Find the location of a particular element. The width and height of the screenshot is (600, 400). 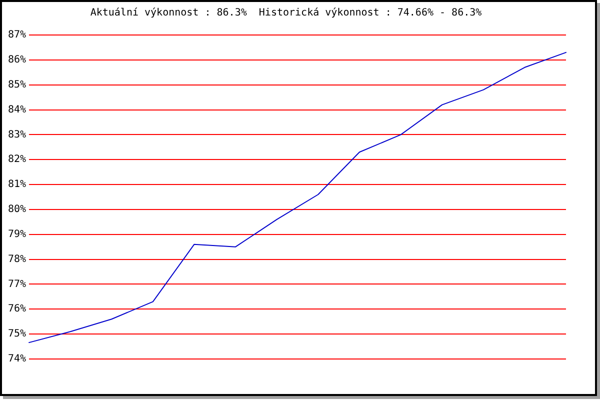

y-tick-label: 79% is located at coordinates (17, 234).